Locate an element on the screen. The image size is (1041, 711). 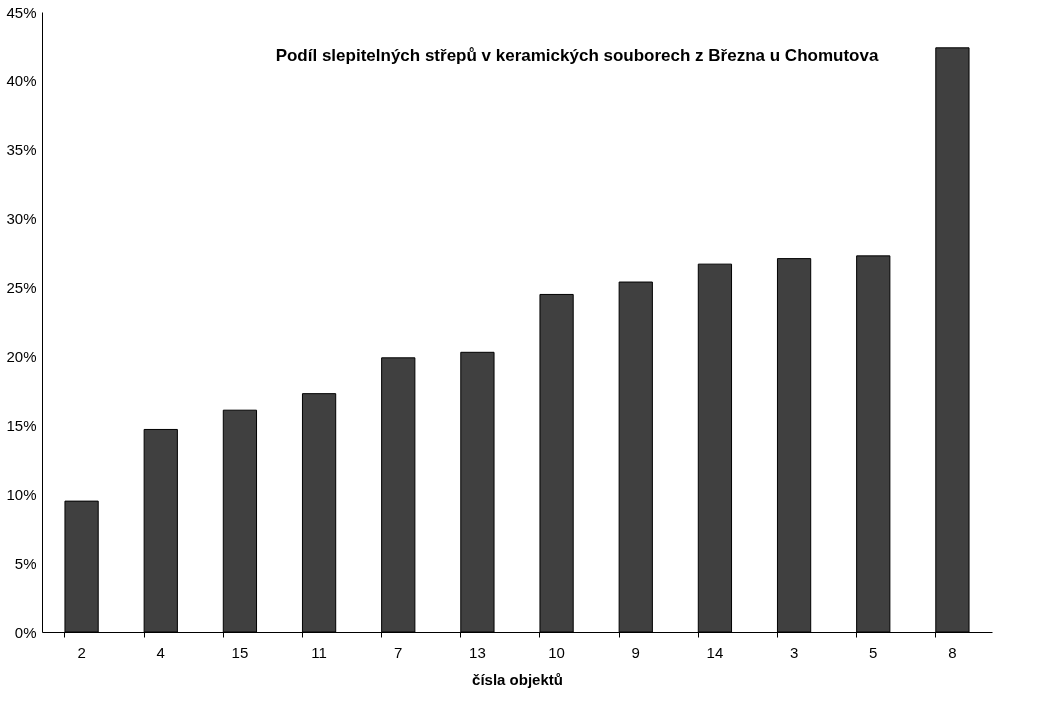
x-tick-label: 2 is located at coordinates (81, 652).